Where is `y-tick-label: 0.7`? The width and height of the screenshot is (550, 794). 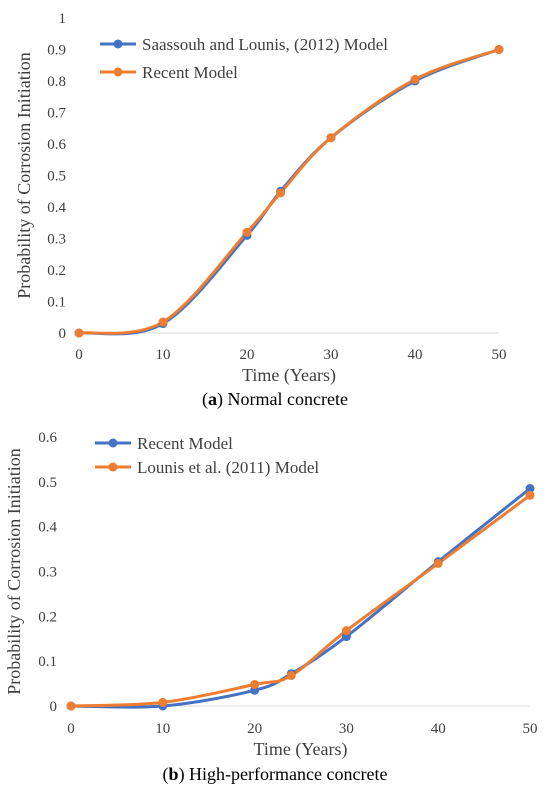
y-tick-label: 0.7 is located at coordinates (56, 114).